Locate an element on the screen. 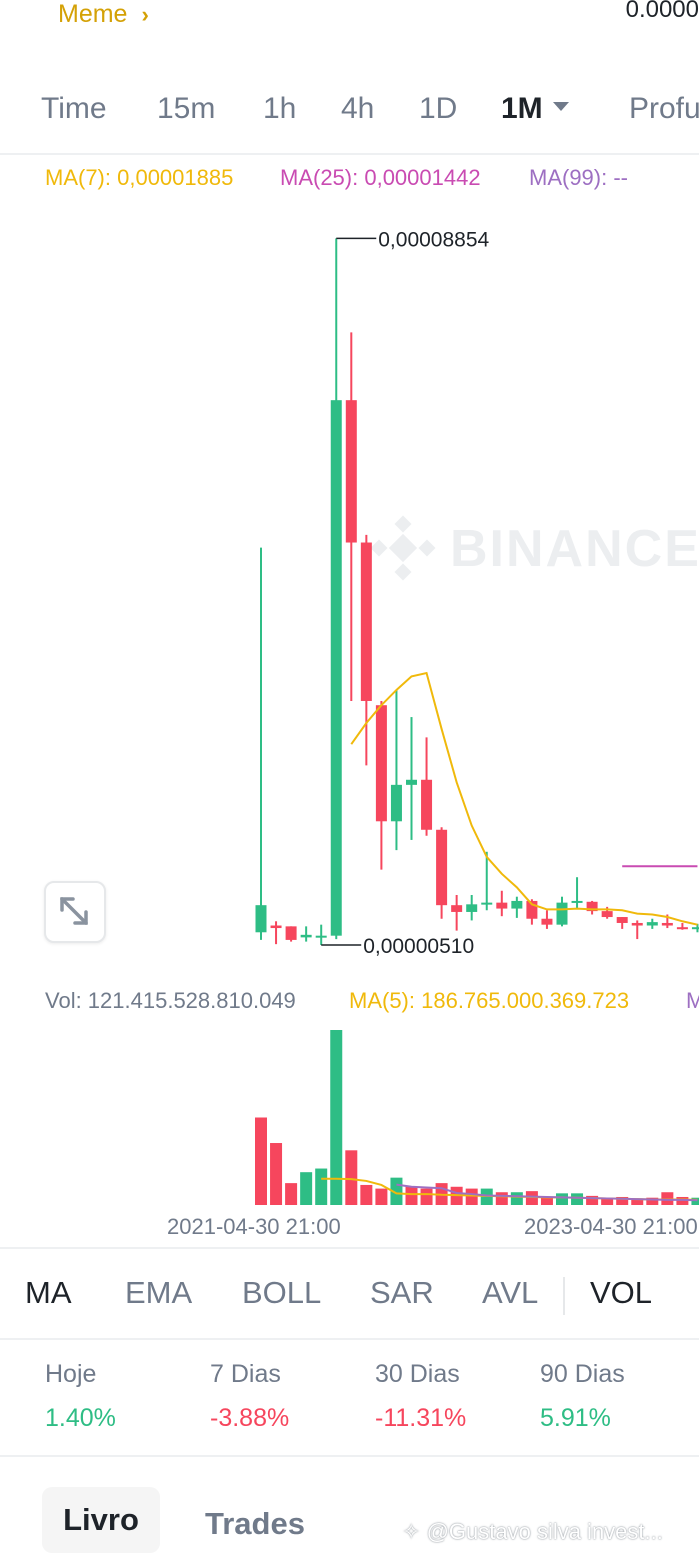  stat-value-today: 1.40% is located at coordinates (80, 1418).